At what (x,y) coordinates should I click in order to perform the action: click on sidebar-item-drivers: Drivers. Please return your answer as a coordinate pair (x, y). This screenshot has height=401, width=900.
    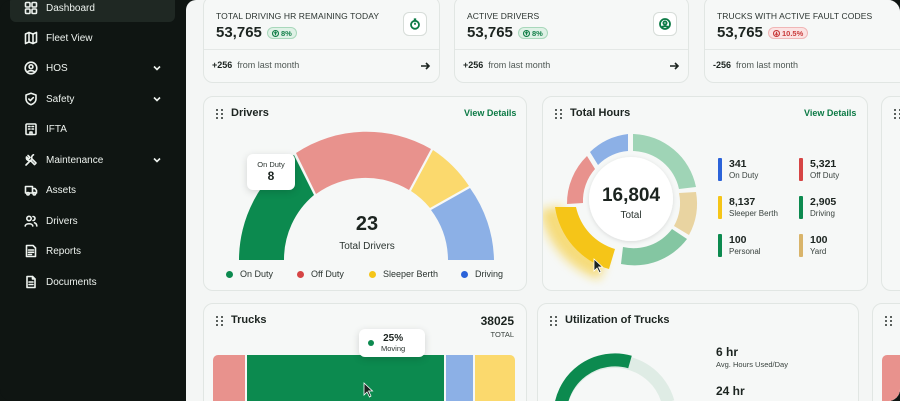
    Looking at the image, I should click on (92, 221).